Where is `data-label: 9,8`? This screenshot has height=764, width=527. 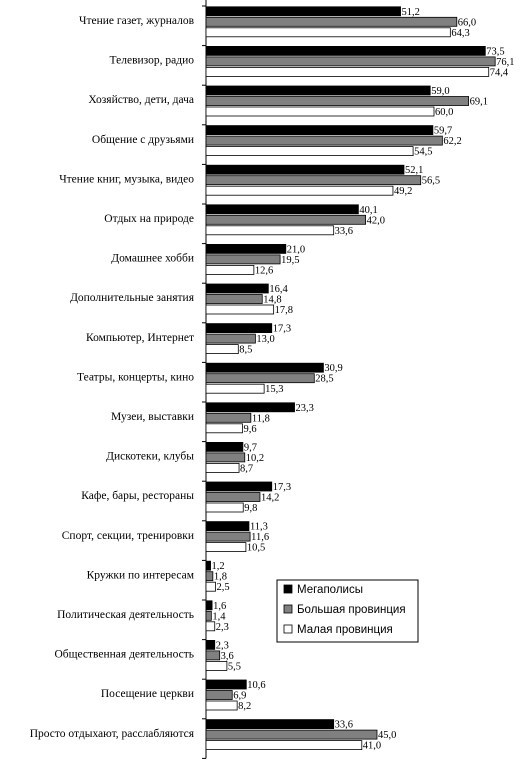
data-label: 9,8 is located at coordinates (250, 508).